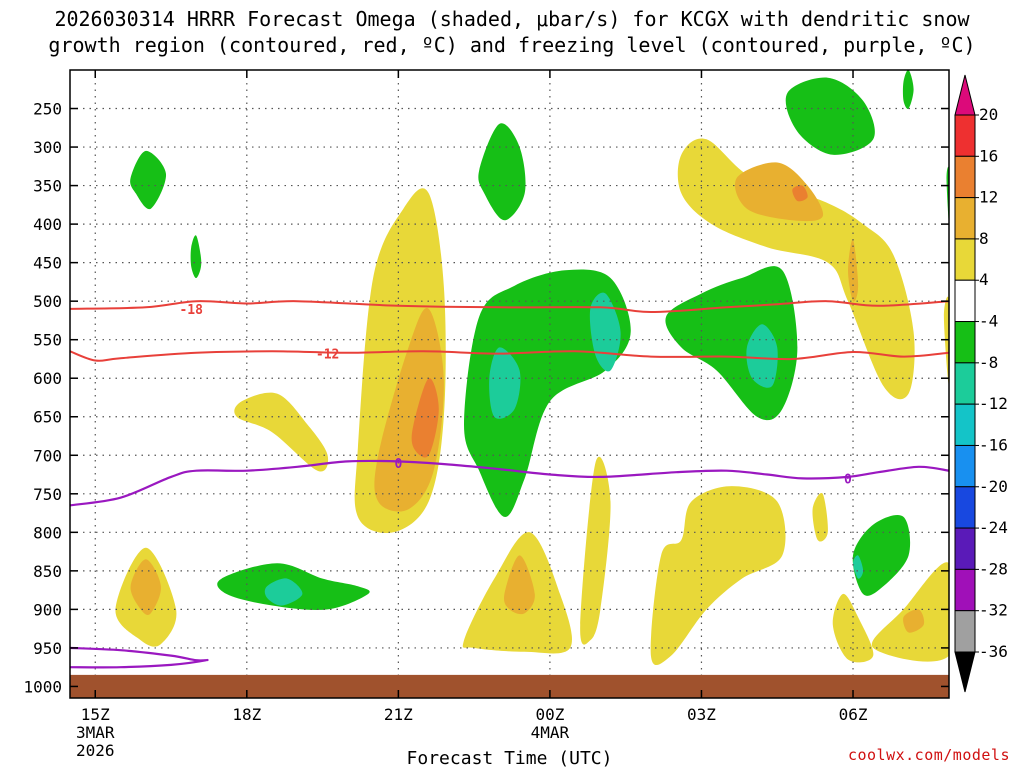  Describe the element at coordinates (965, 672) in the screenshot. I see `colorbar-bottom-arrow` at that location.